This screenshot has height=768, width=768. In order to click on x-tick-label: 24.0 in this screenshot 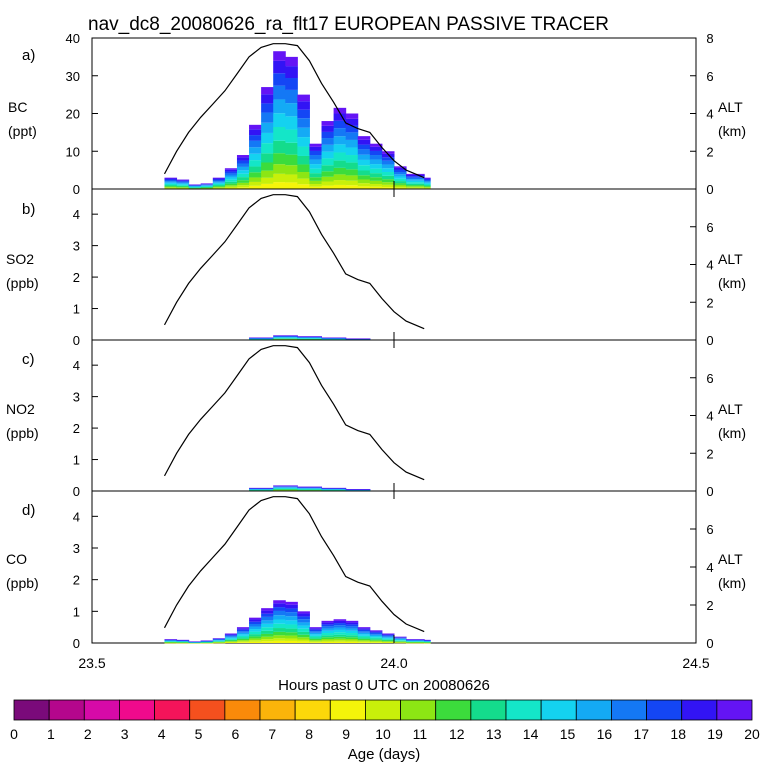, I will do `click(393, 663)`.